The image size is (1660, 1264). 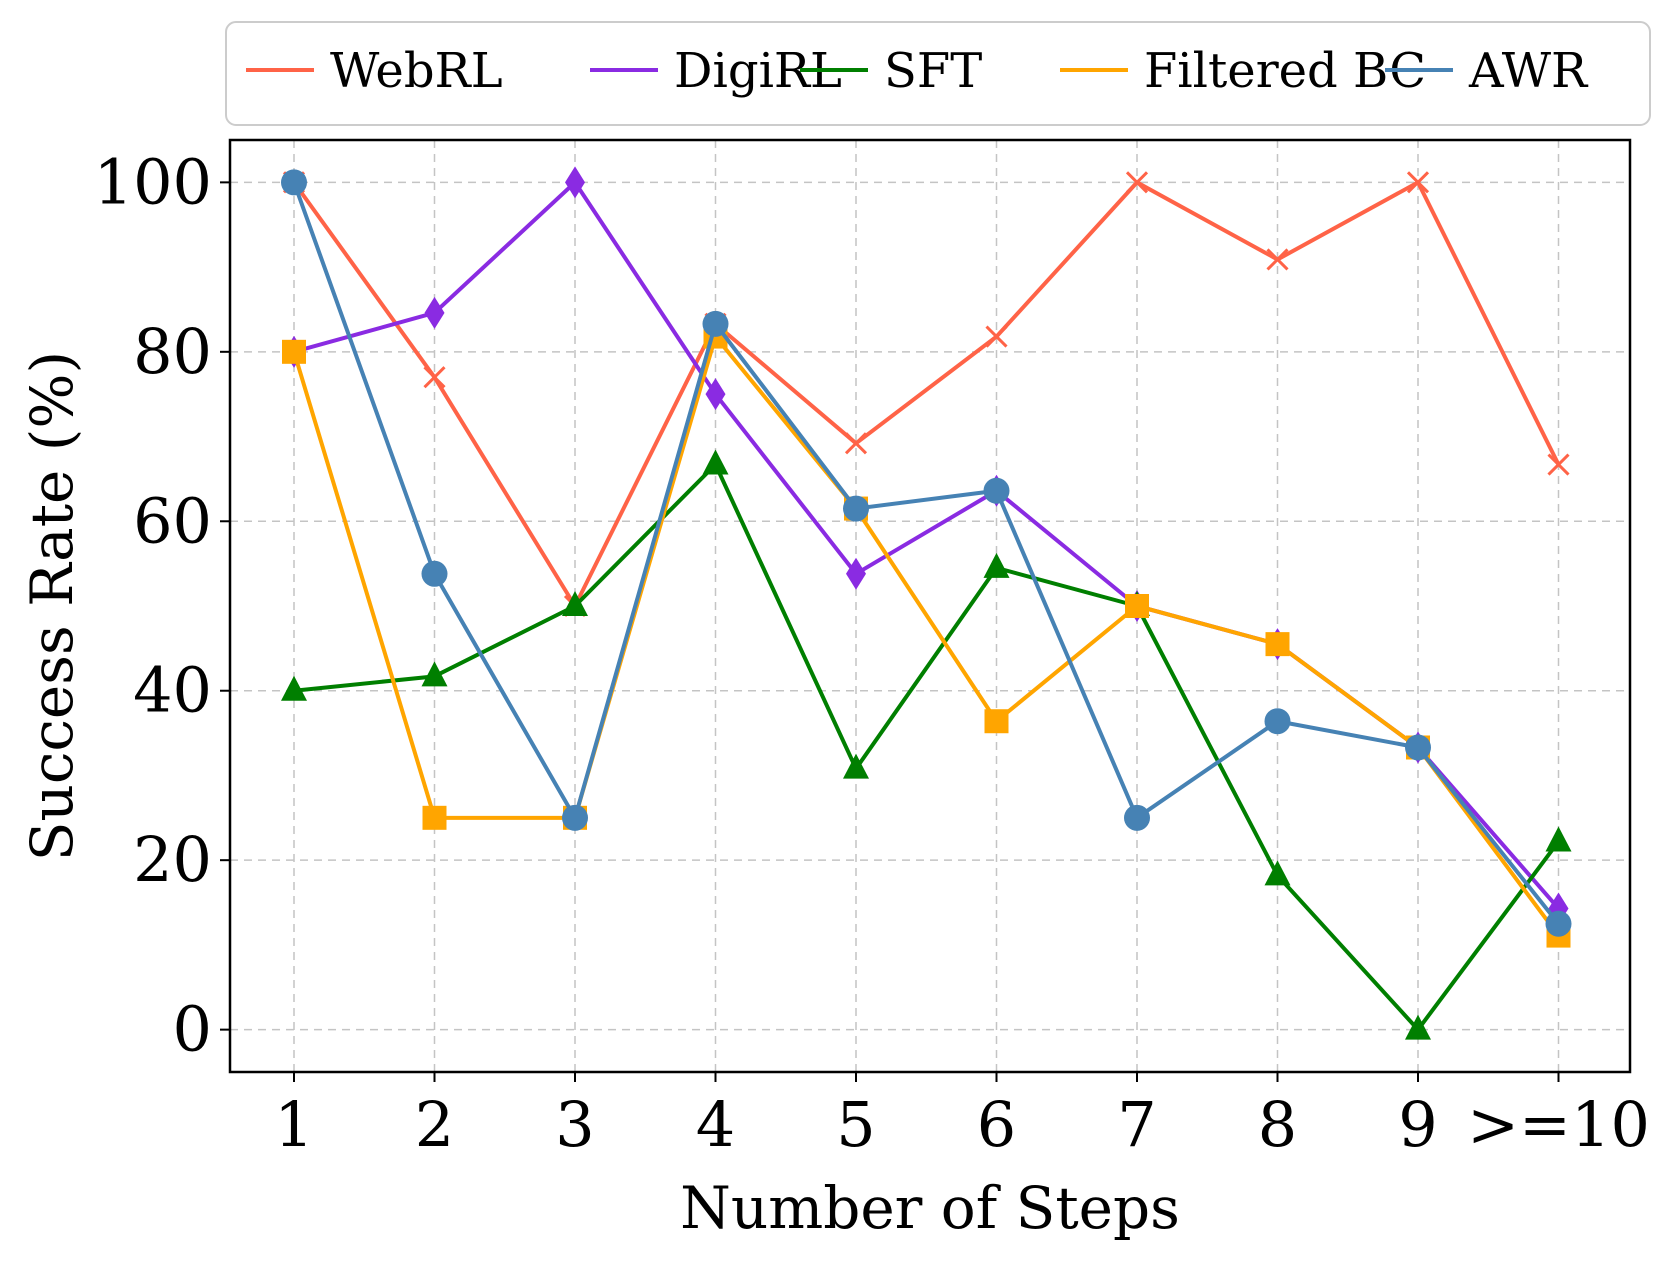 I want to click on y-tick-label: 80, so click(x=172, y=351).